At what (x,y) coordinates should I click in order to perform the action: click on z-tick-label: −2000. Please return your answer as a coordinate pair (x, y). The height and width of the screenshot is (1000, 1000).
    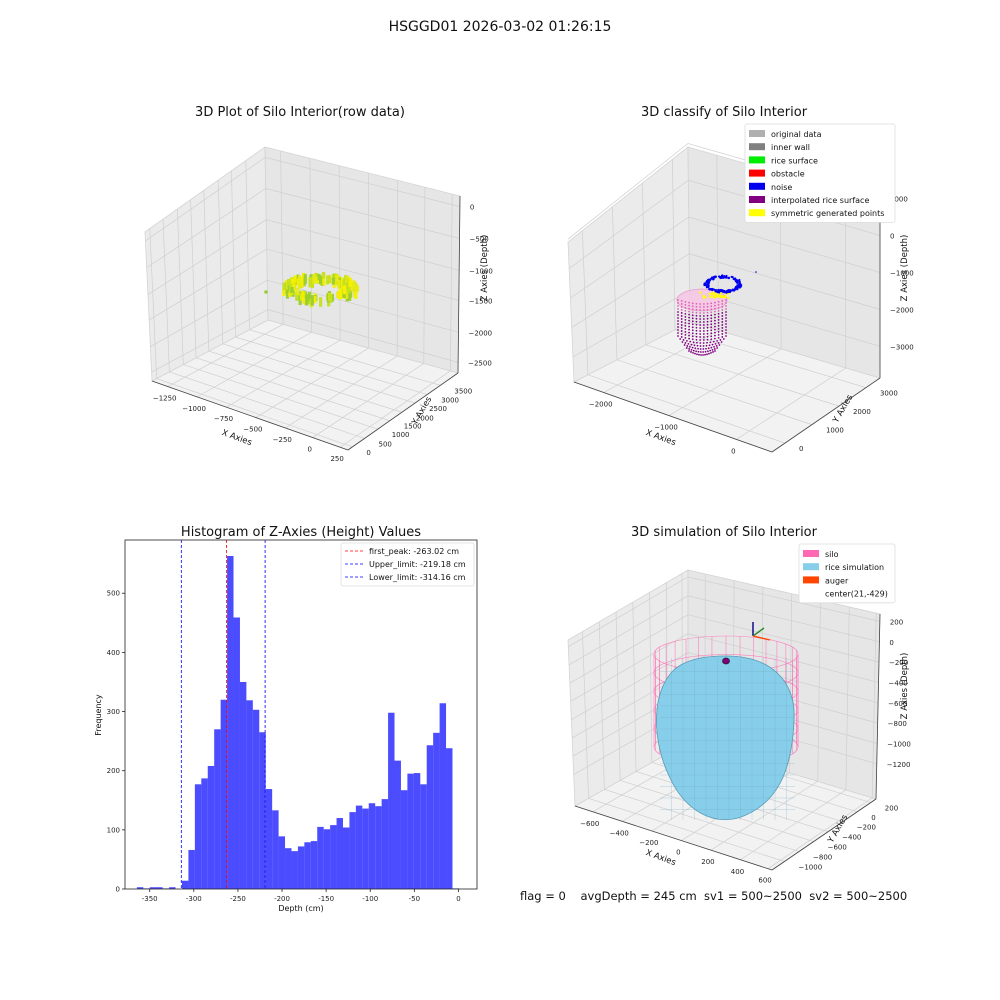
    Looking at the image, I should click on (480, 333).